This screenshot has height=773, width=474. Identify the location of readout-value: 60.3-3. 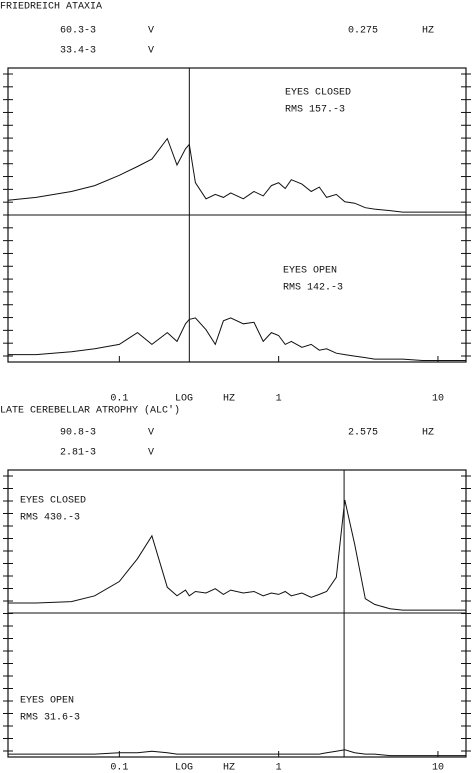
(78, 31).